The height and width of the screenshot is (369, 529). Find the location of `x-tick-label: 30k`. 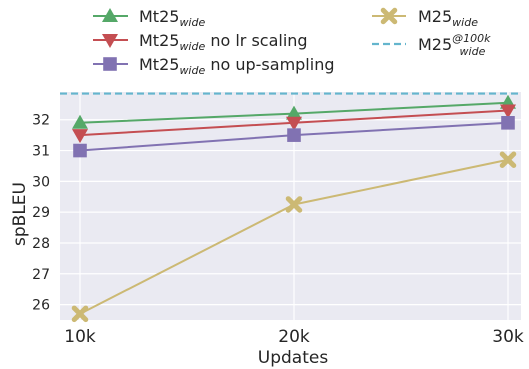

x-tick-label: 30k is located at coordinates (508, 337).